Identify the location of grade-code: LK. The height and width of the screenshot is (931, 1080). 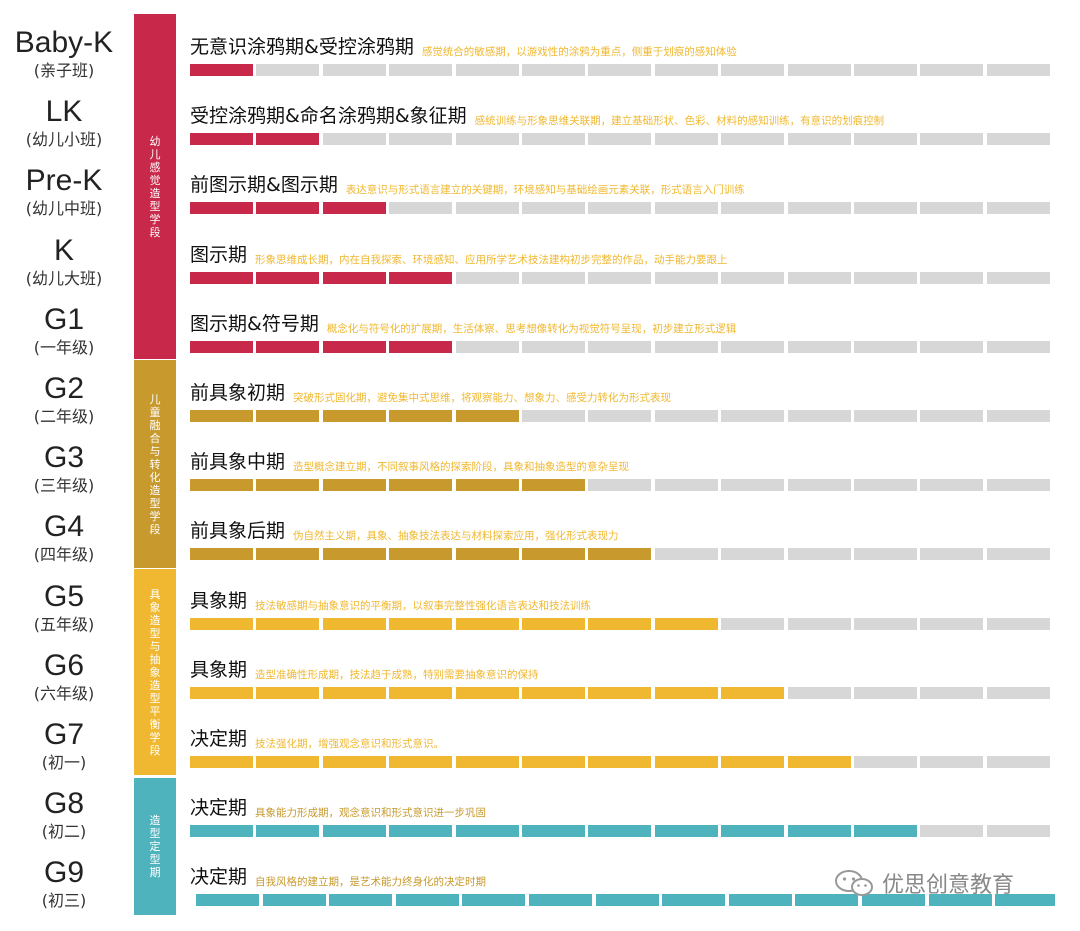
(64, 112).